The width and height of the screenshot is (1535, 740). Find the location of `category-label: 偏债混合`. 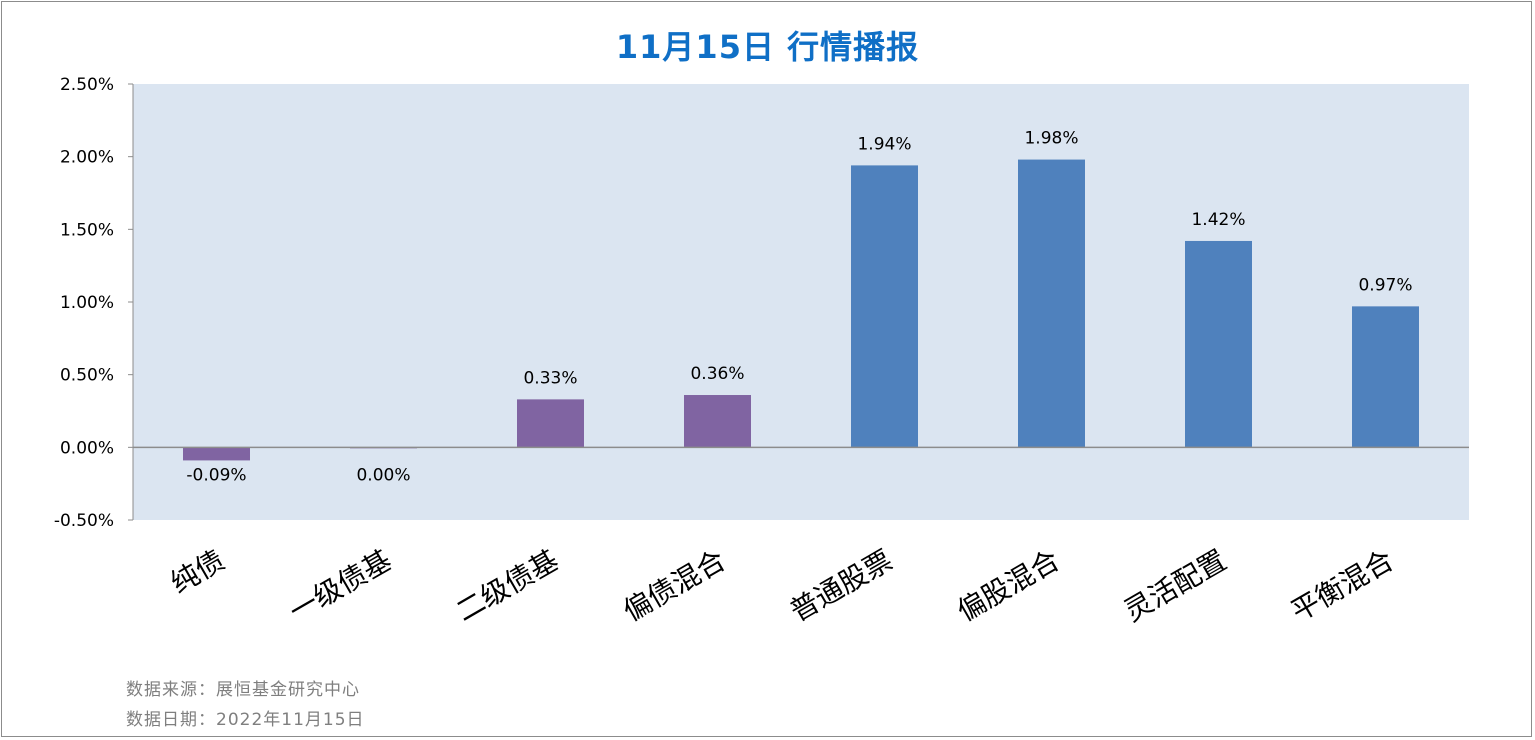

category-label: 偏债混合 is located at coordinates (674, 585).